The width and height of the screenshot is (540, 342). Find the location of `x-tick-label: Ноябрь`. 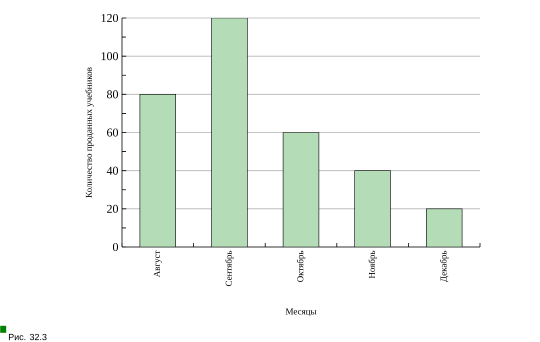

x-tick-label: Ноябрь is located at coordinates (372, 264).